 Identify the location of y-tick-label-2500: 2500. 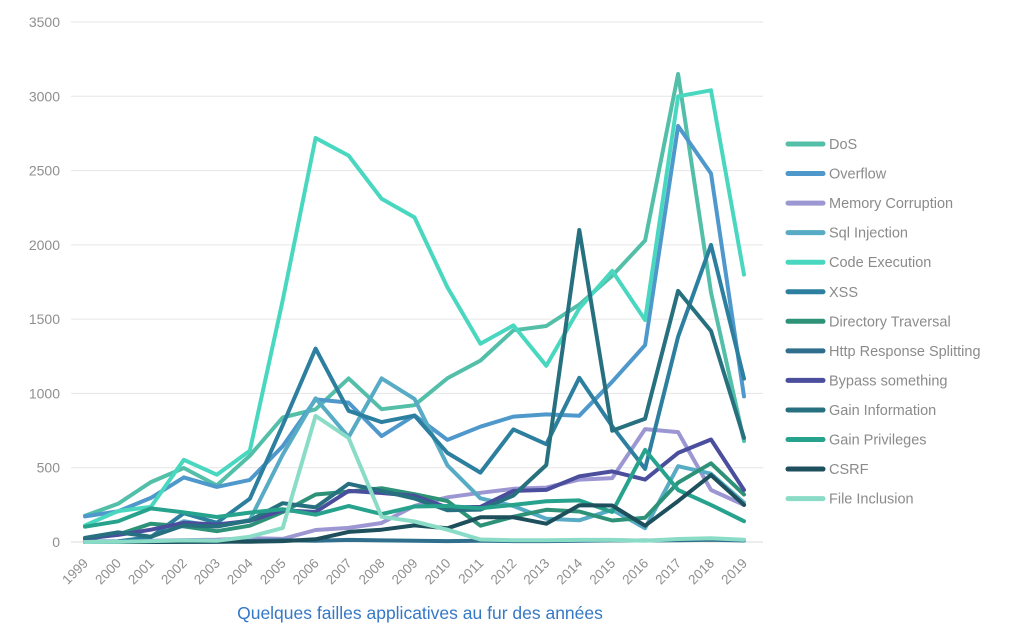
(44, 171).